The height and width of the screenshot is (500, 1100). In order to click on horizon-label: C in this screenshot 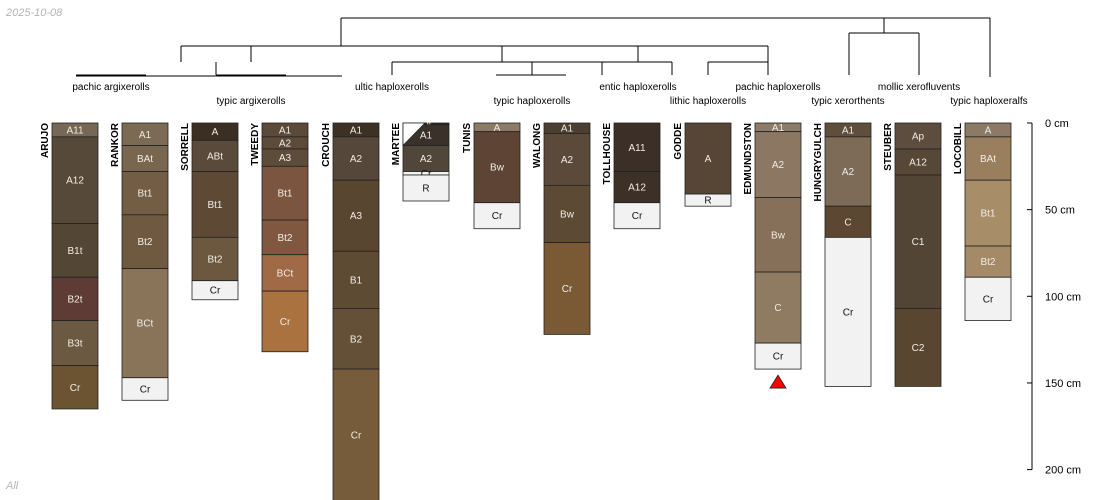, I will do `click(847, 222)`.